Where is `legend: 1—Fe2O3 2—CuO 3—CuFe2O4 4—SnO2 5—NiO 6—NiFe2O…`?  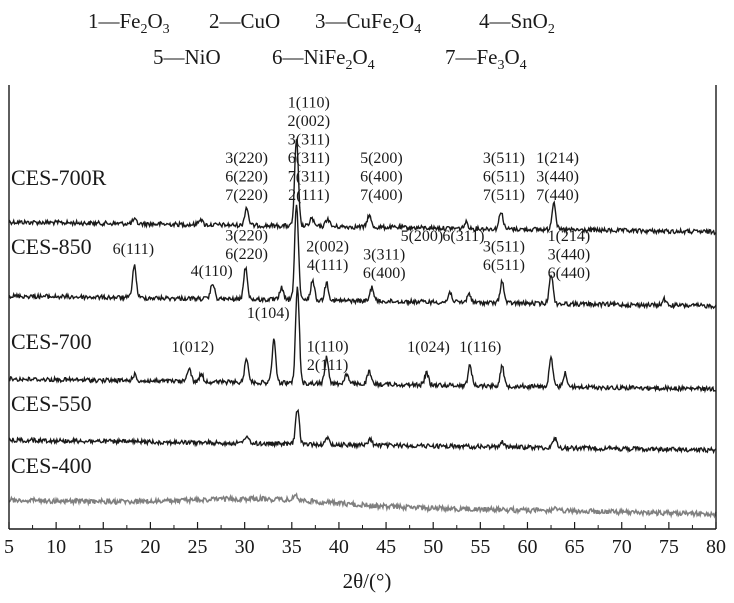
legend: 1—Fe2O3 2—CuO 3—CuFe2O4 4—SnO2 5—NiO 6—NiFe2O… is located at coordinates (321, 41).